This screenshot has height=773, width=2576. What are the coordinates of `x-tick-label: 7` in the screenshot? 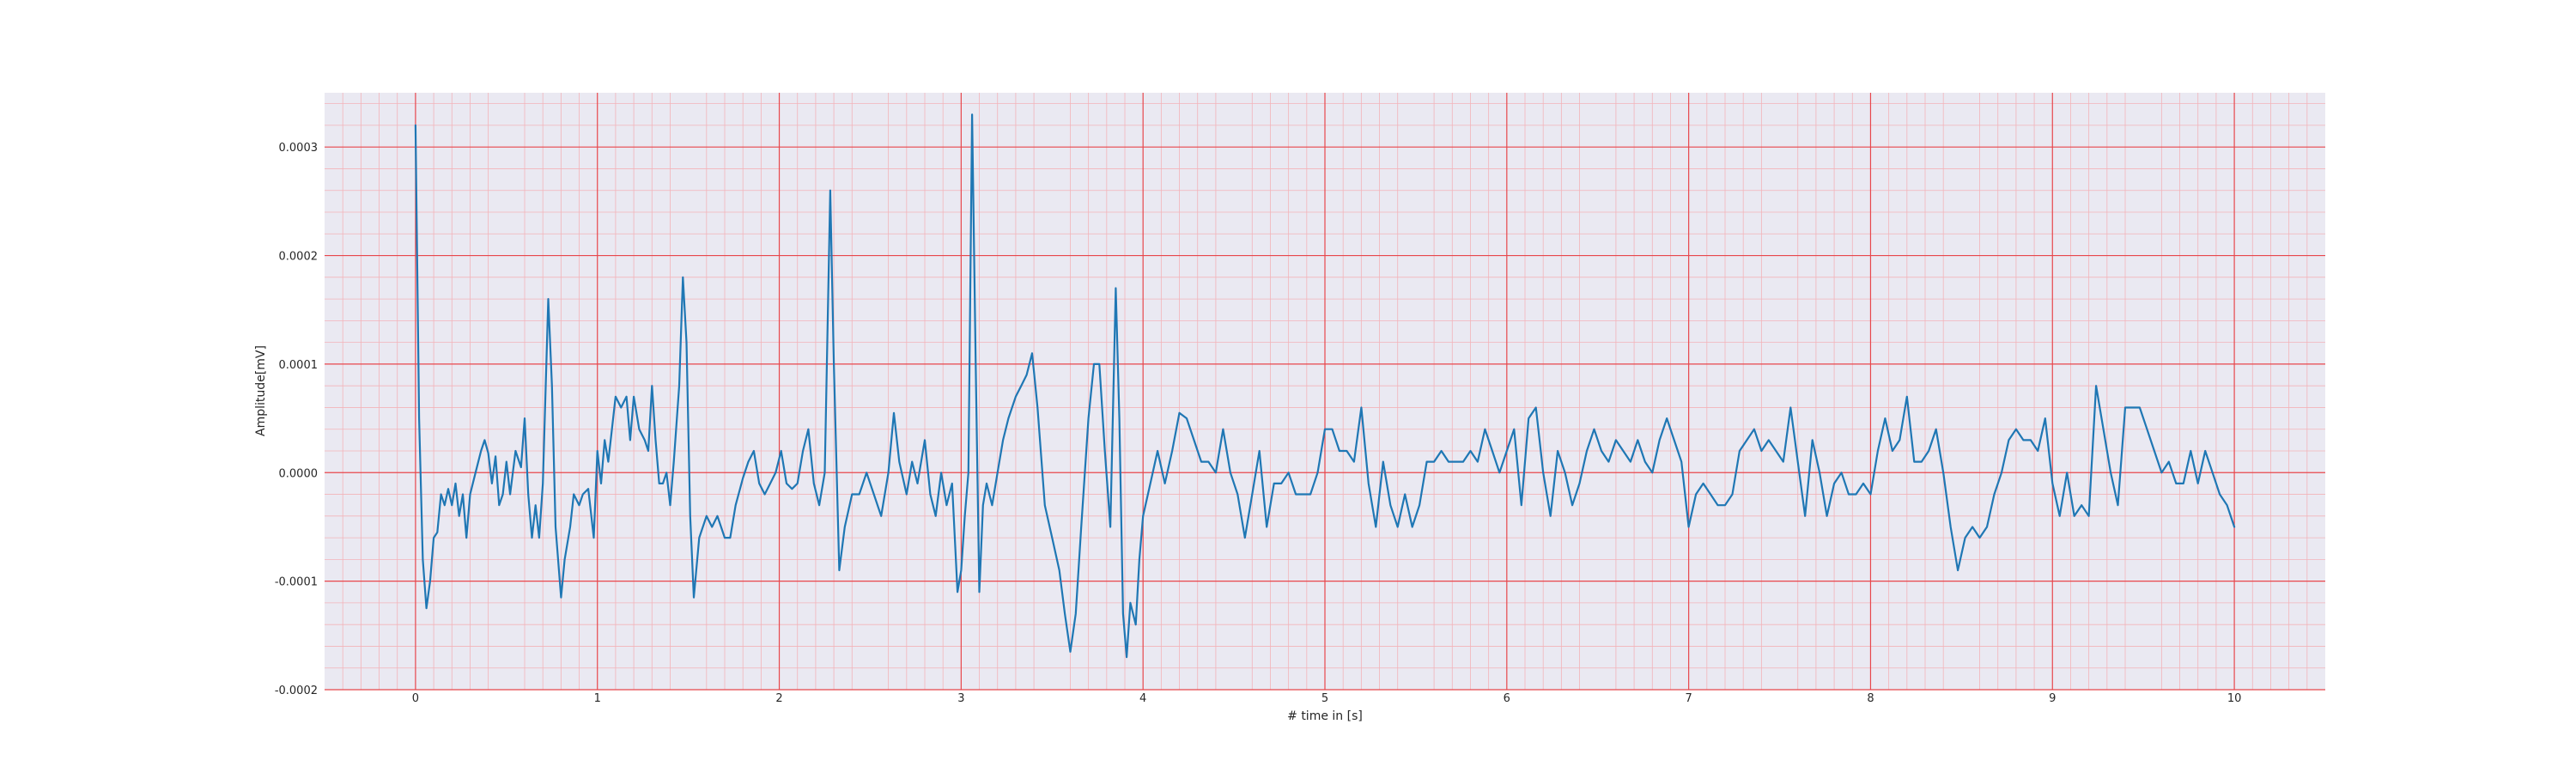 It's located at (1689, 698).